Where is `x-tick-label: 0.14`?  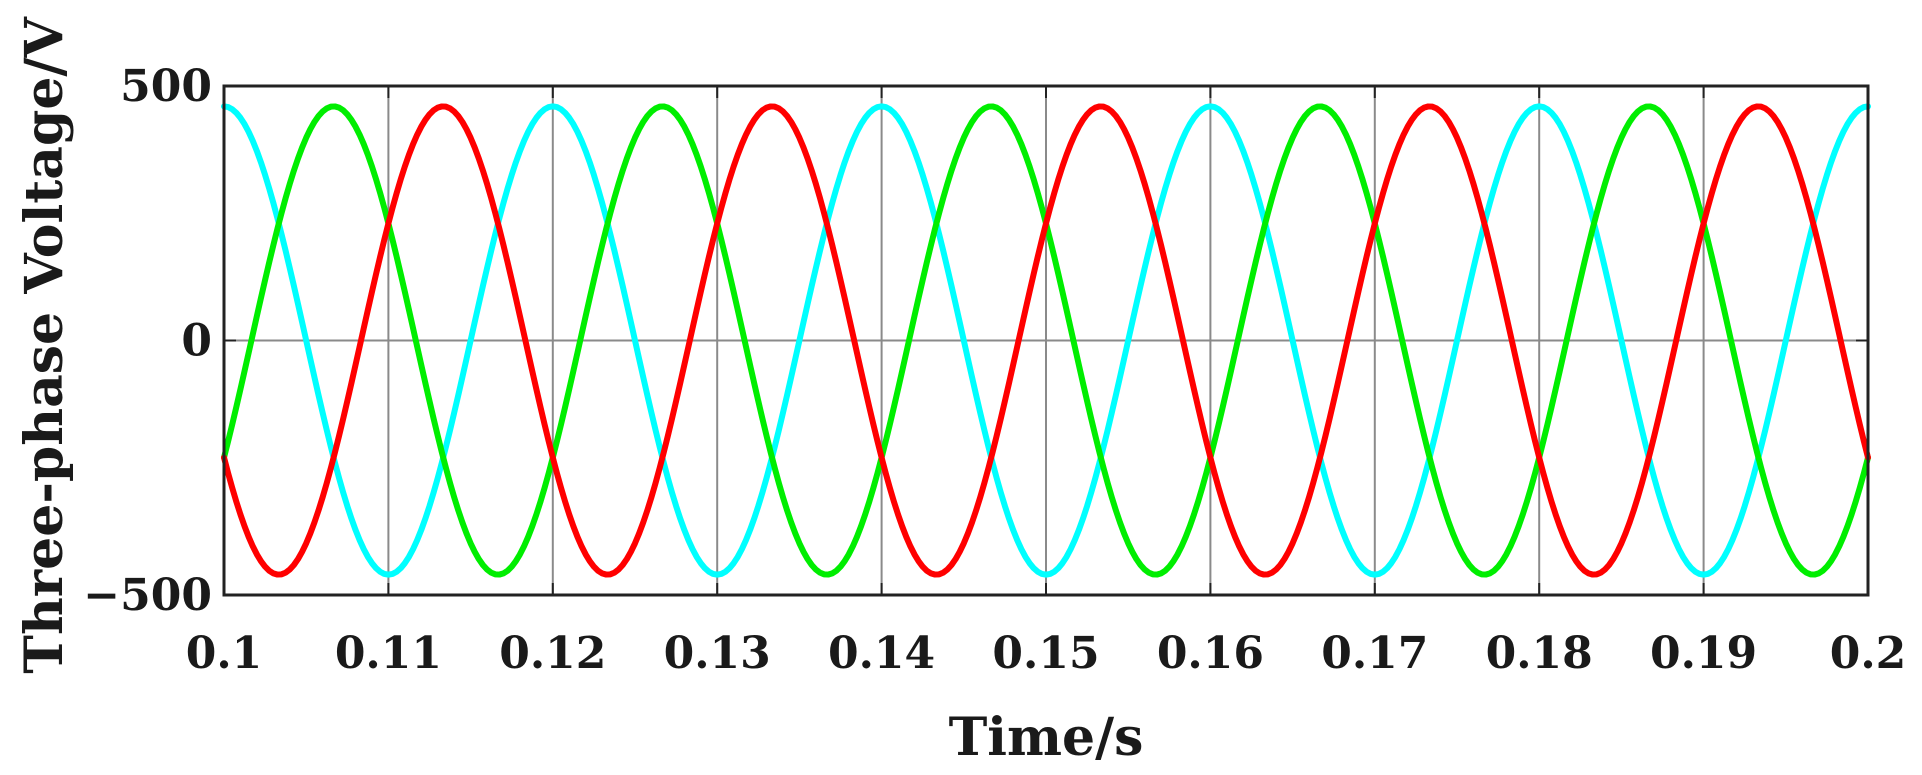 x-tick-label: 0.14 is located at coordinates (881, 653).